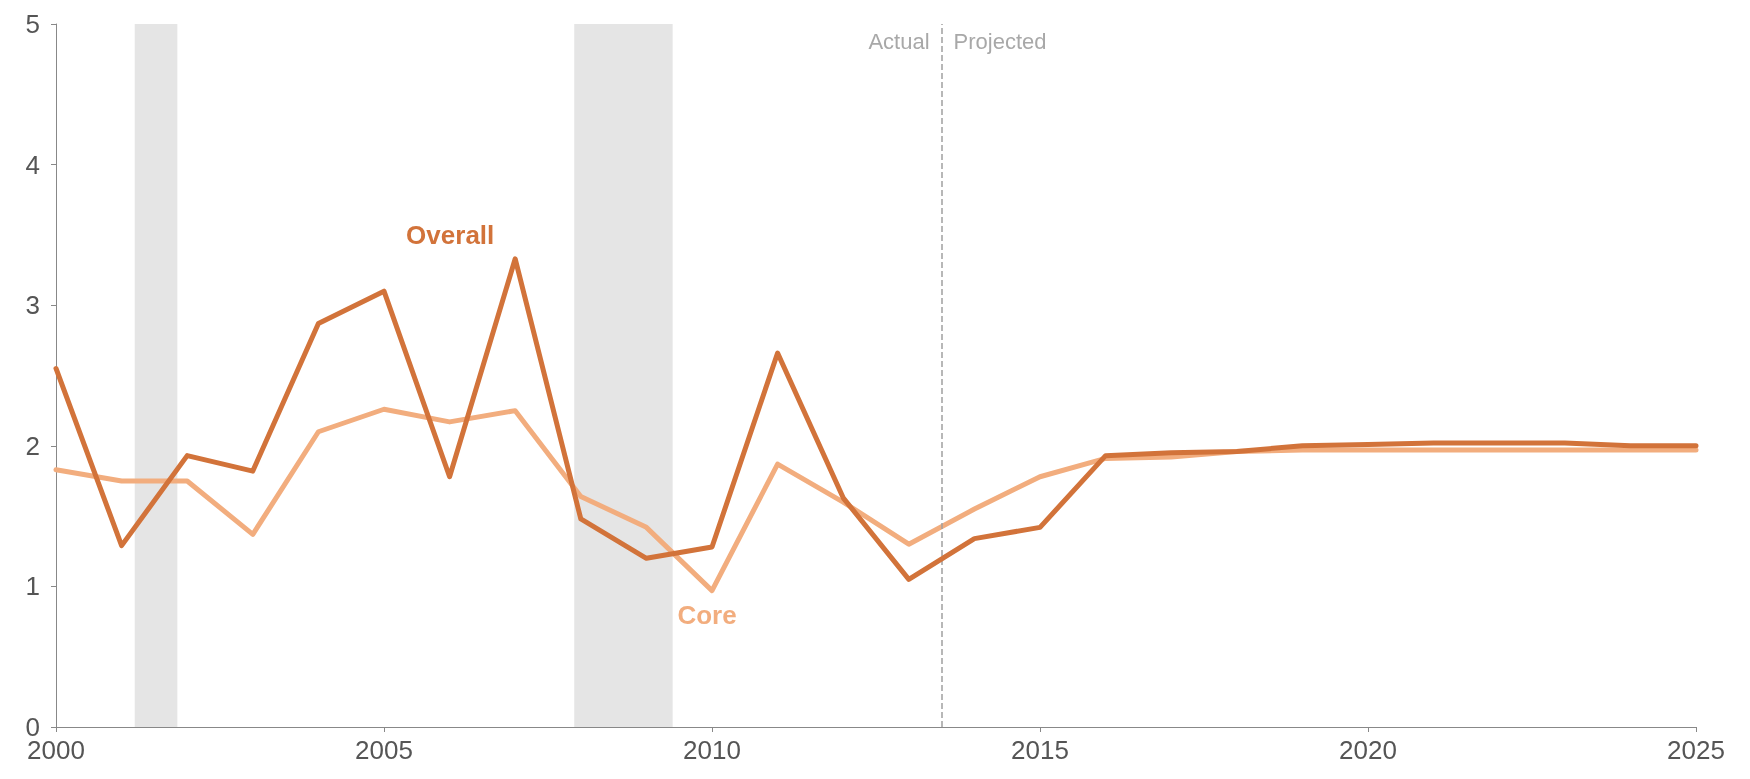  Describe the element at coordinates (899, 41) in the screenshot. I see `annotation: Actual` at that location.